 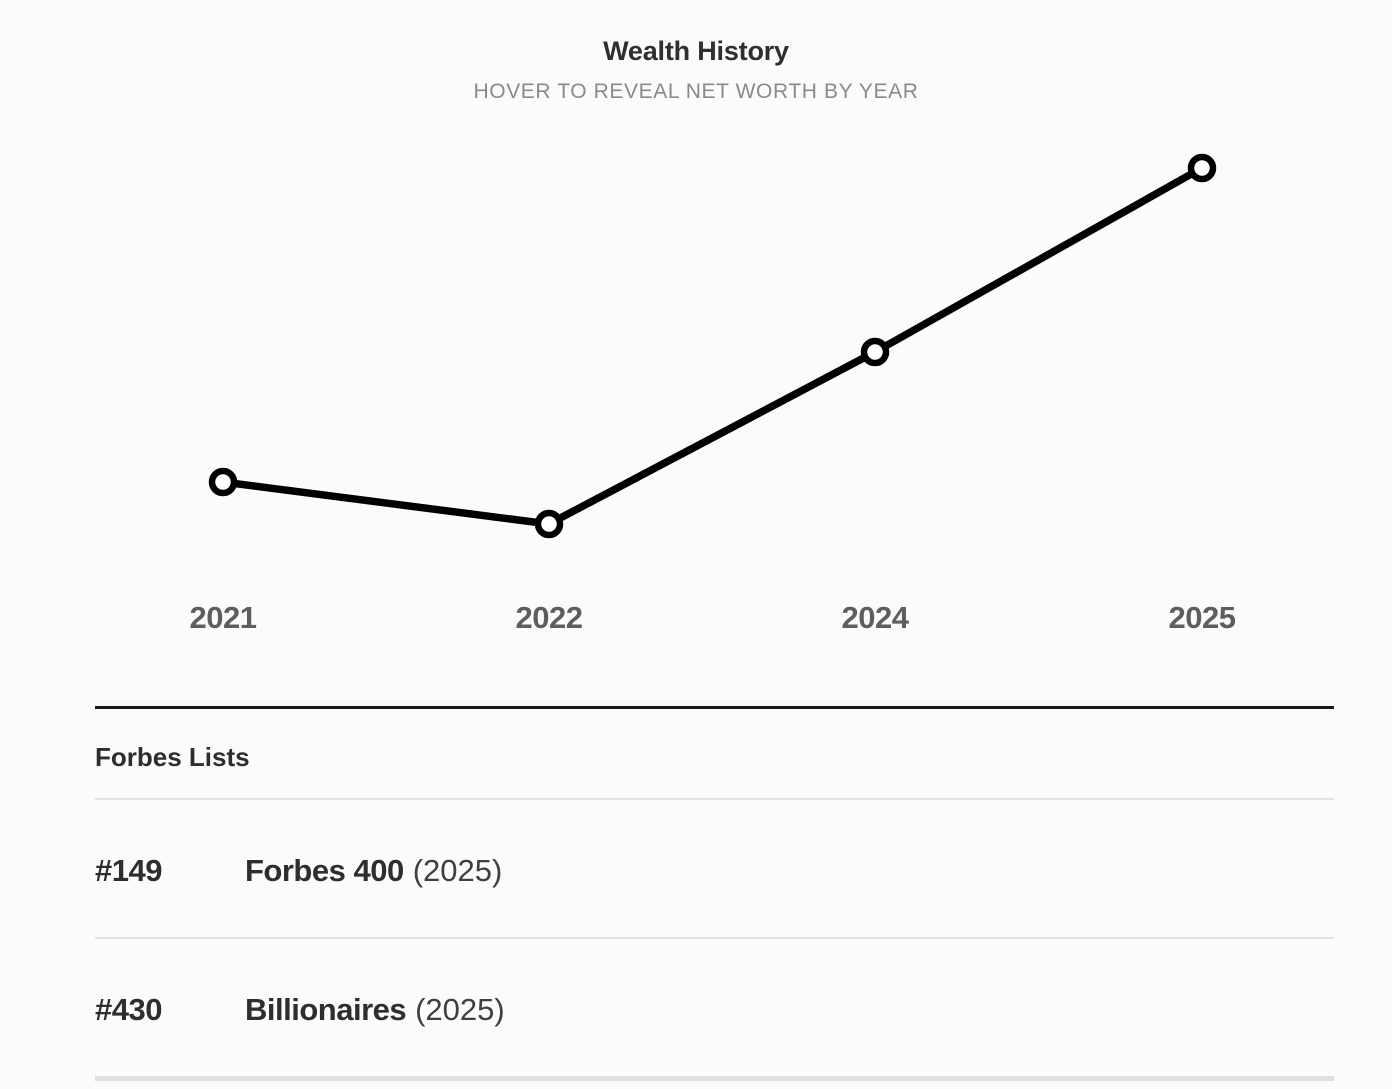 I want to click on forbes-list-row-forbes-400: #149 Forbes 400 (2025), so click(x=298, y=871).